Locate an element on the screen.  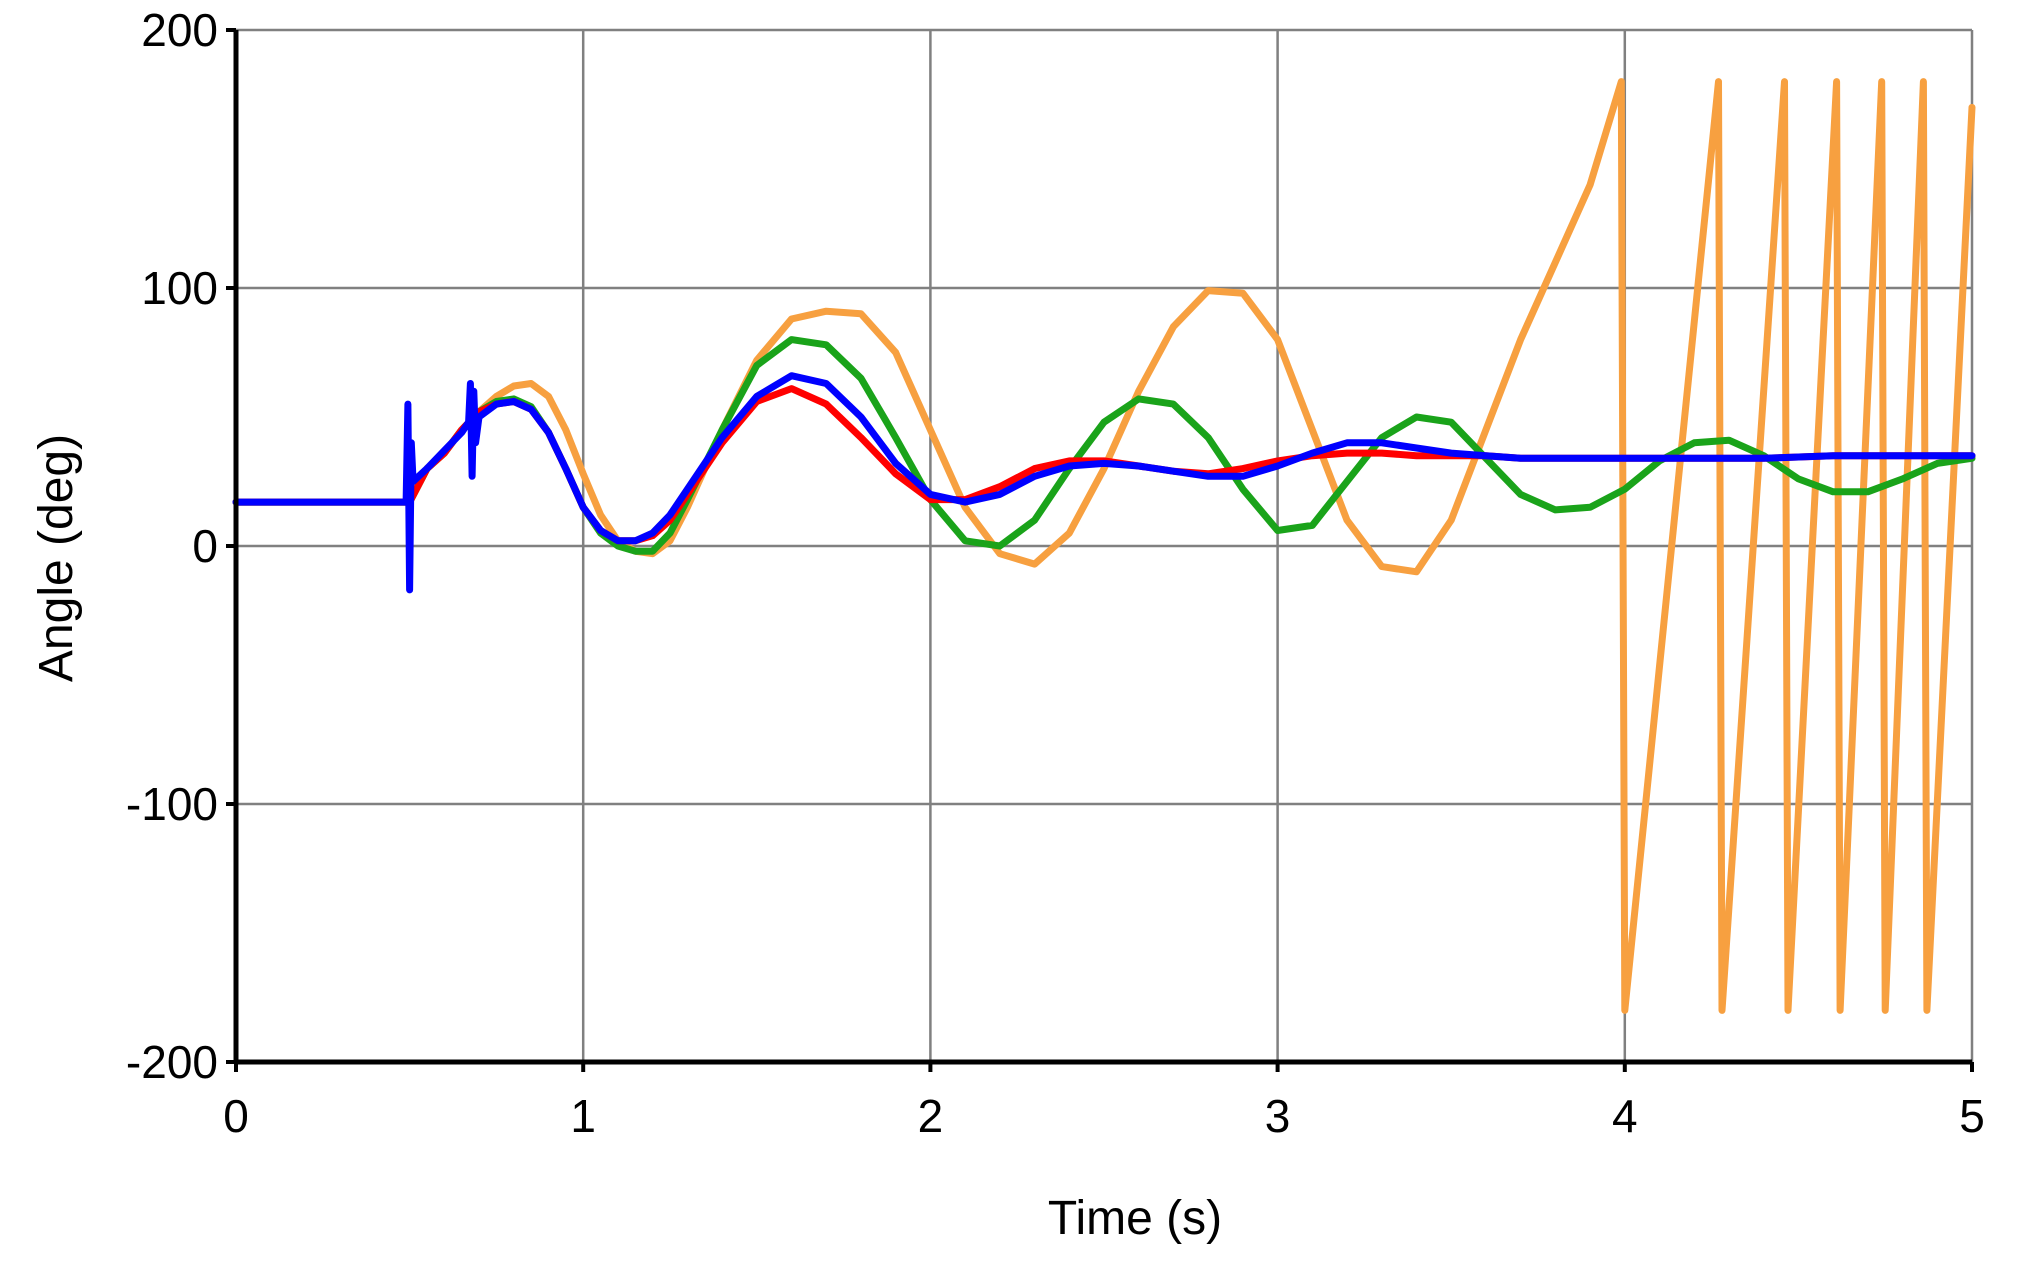
y-tick-label: -200 is located at coordinates (172, 1062).